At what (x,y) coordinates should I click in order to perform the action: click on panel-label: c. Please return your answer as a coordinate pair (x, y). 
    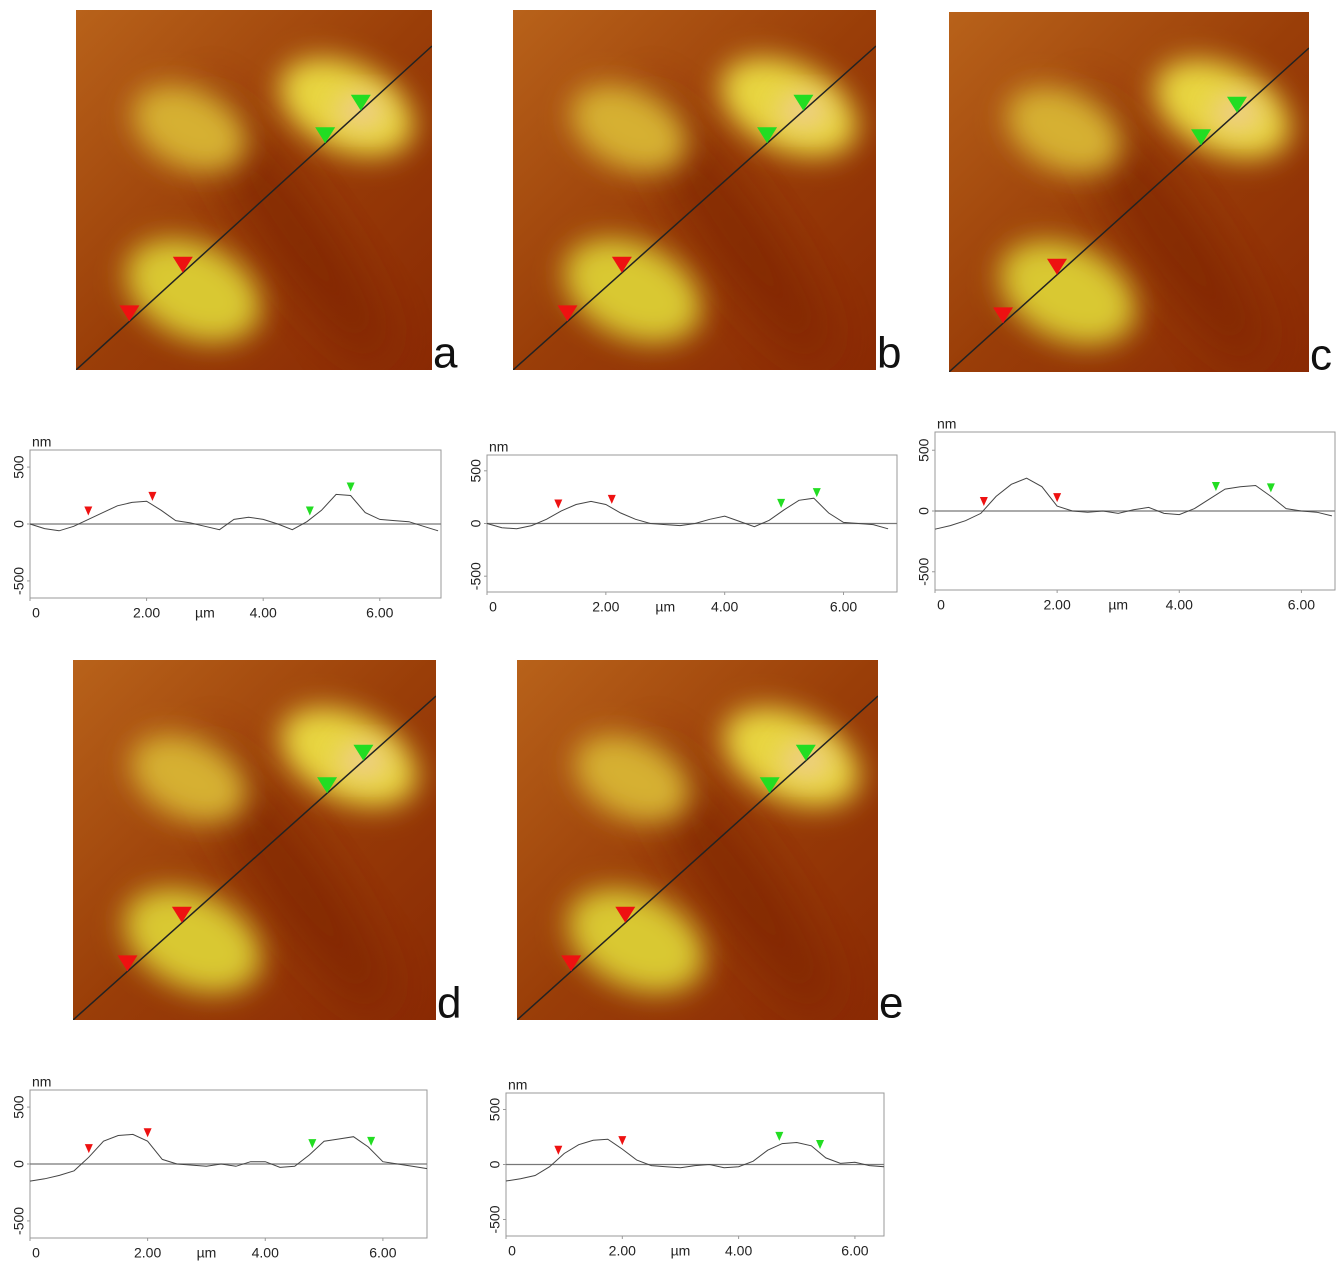
    Looking at the image, I should click on (1321, 355).